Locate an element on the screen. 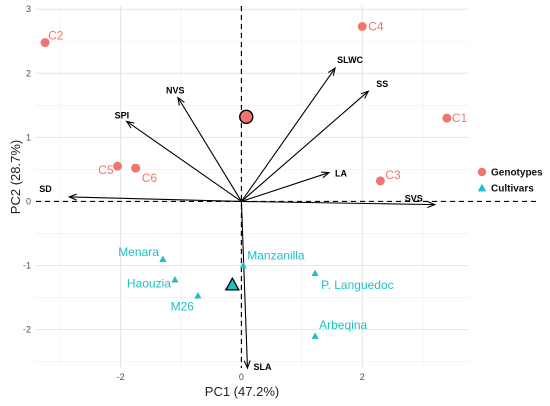 The height and width of the screenshot is (406, 550). point-label-m26: M26 is located at coordinates (183, 307).